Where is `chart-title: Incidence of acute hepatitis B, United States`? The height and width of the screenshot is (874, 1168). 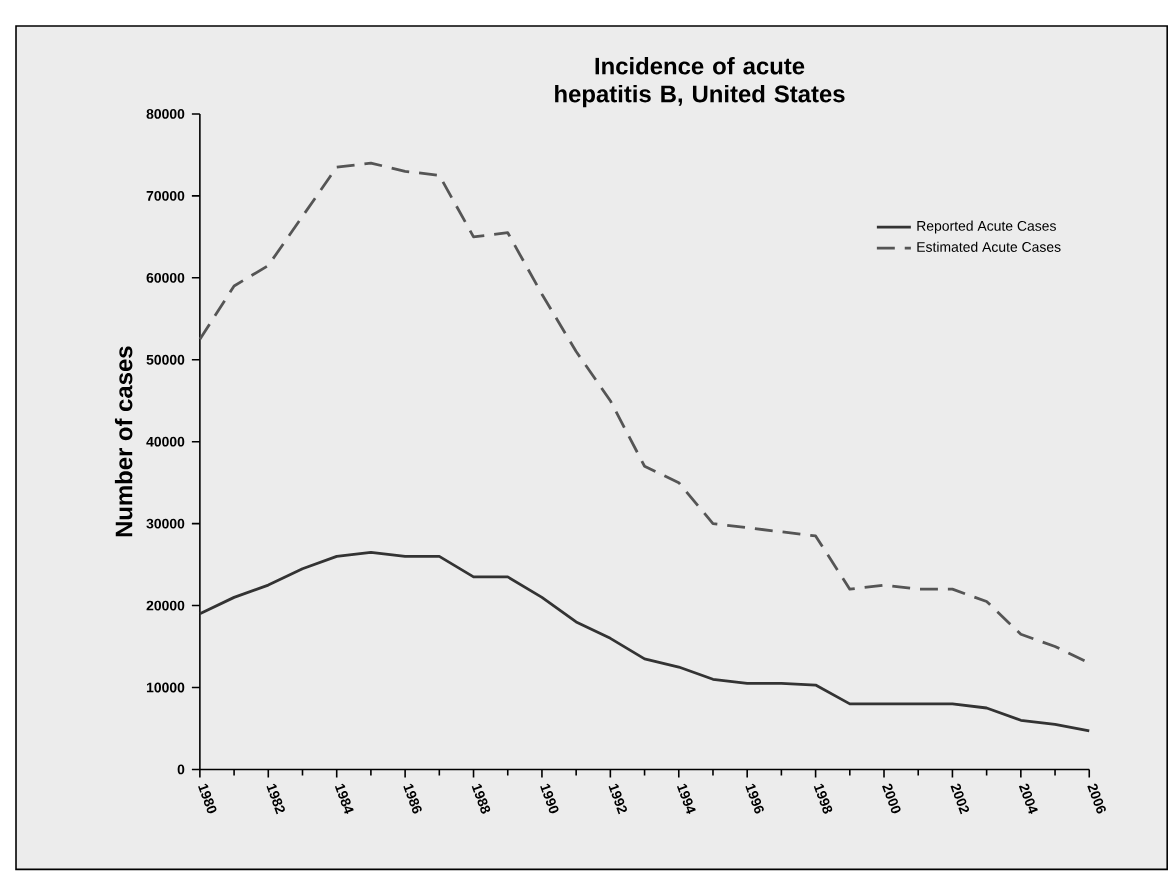 chart-title: Incidence of acute hepatitis B, United States is located at coordinates (700, 82).